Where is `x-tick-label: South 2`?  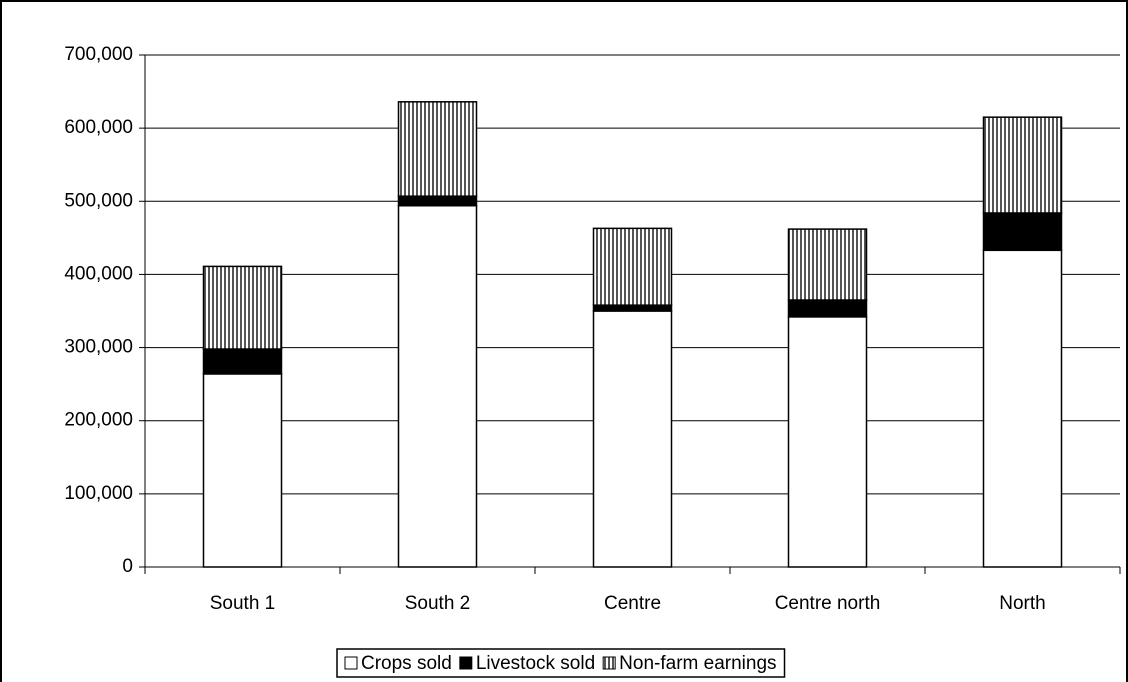
x-tick-label: South 2 is located at coordinates (438, 603).